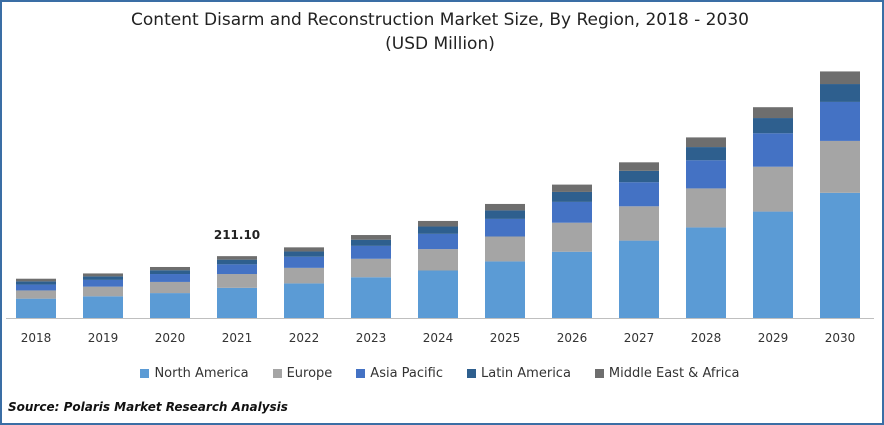 The height and width of the screenshot is (425, 884). Describe the element at coordinates (237, 262) in the screenshot. I see `bar-segment-latin-america-2021` at that location.